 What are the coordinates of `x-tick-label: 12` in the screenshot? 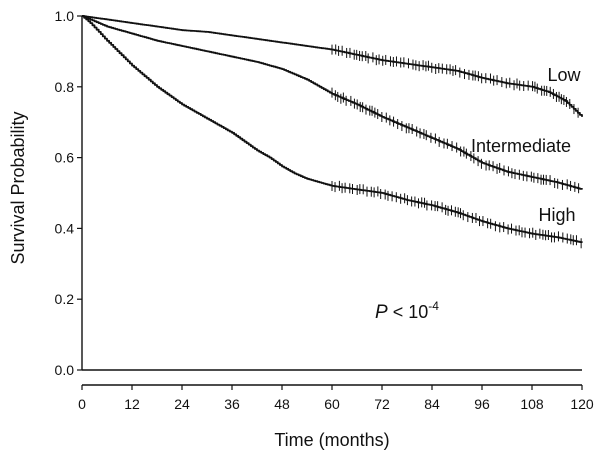 It's located at (132, 404).